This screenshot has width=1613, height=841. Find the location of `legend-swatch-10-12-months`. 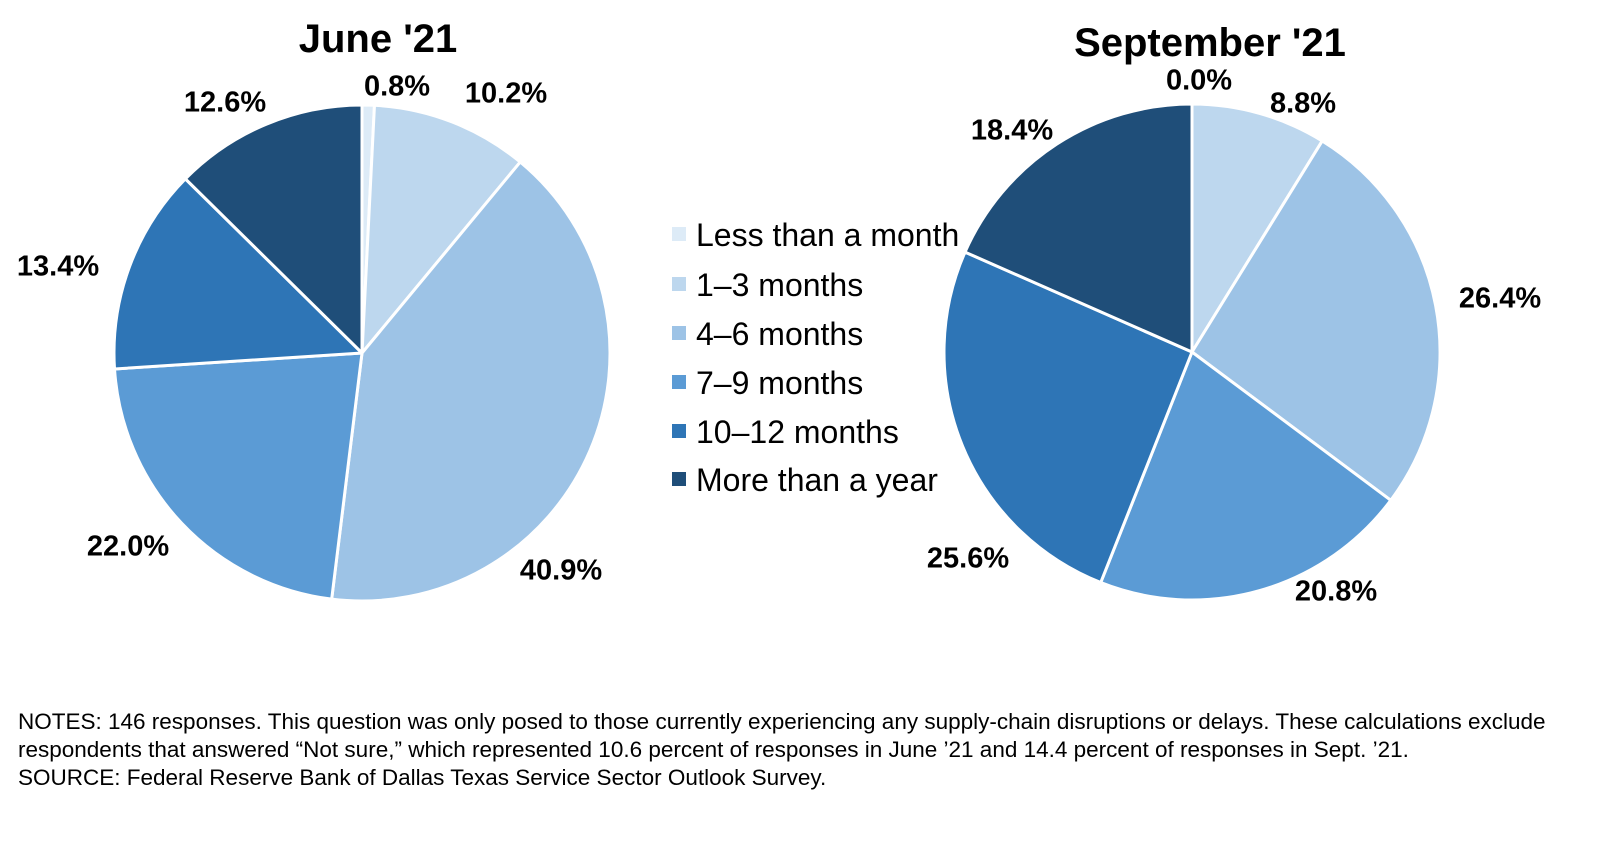

legend-swatch-10-12-months is located at coordinates (679, 431).